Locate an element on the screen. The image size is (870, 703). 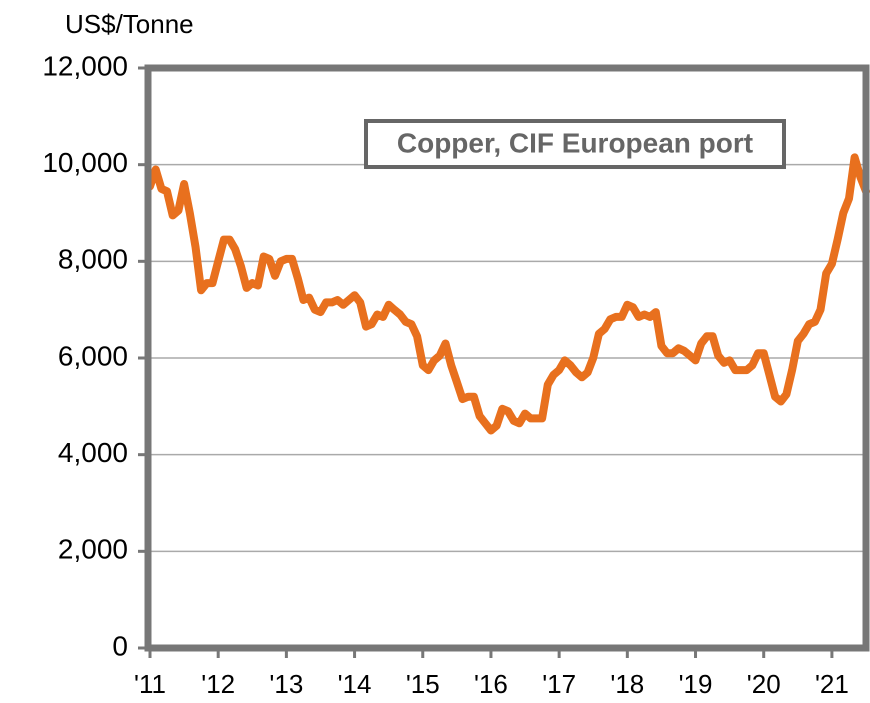
x-tick-label: '21 is located at coordinates (832, 684).